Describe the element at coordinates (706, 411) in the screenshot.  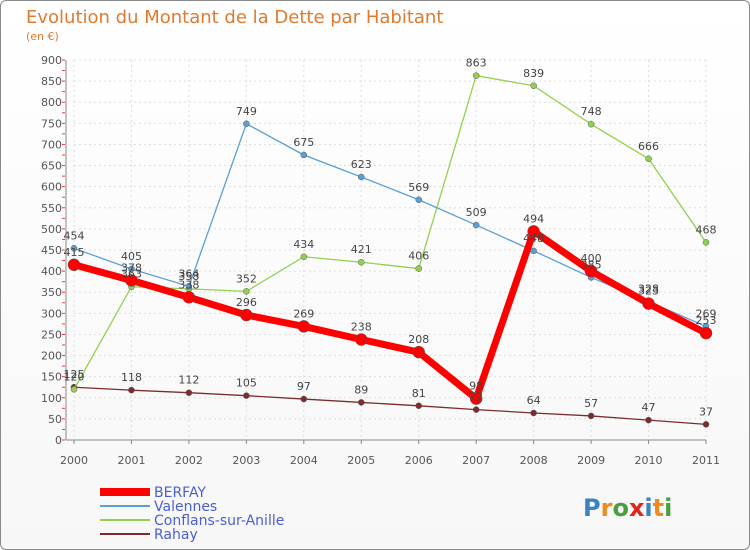
I see `data-label: 37` at that location.